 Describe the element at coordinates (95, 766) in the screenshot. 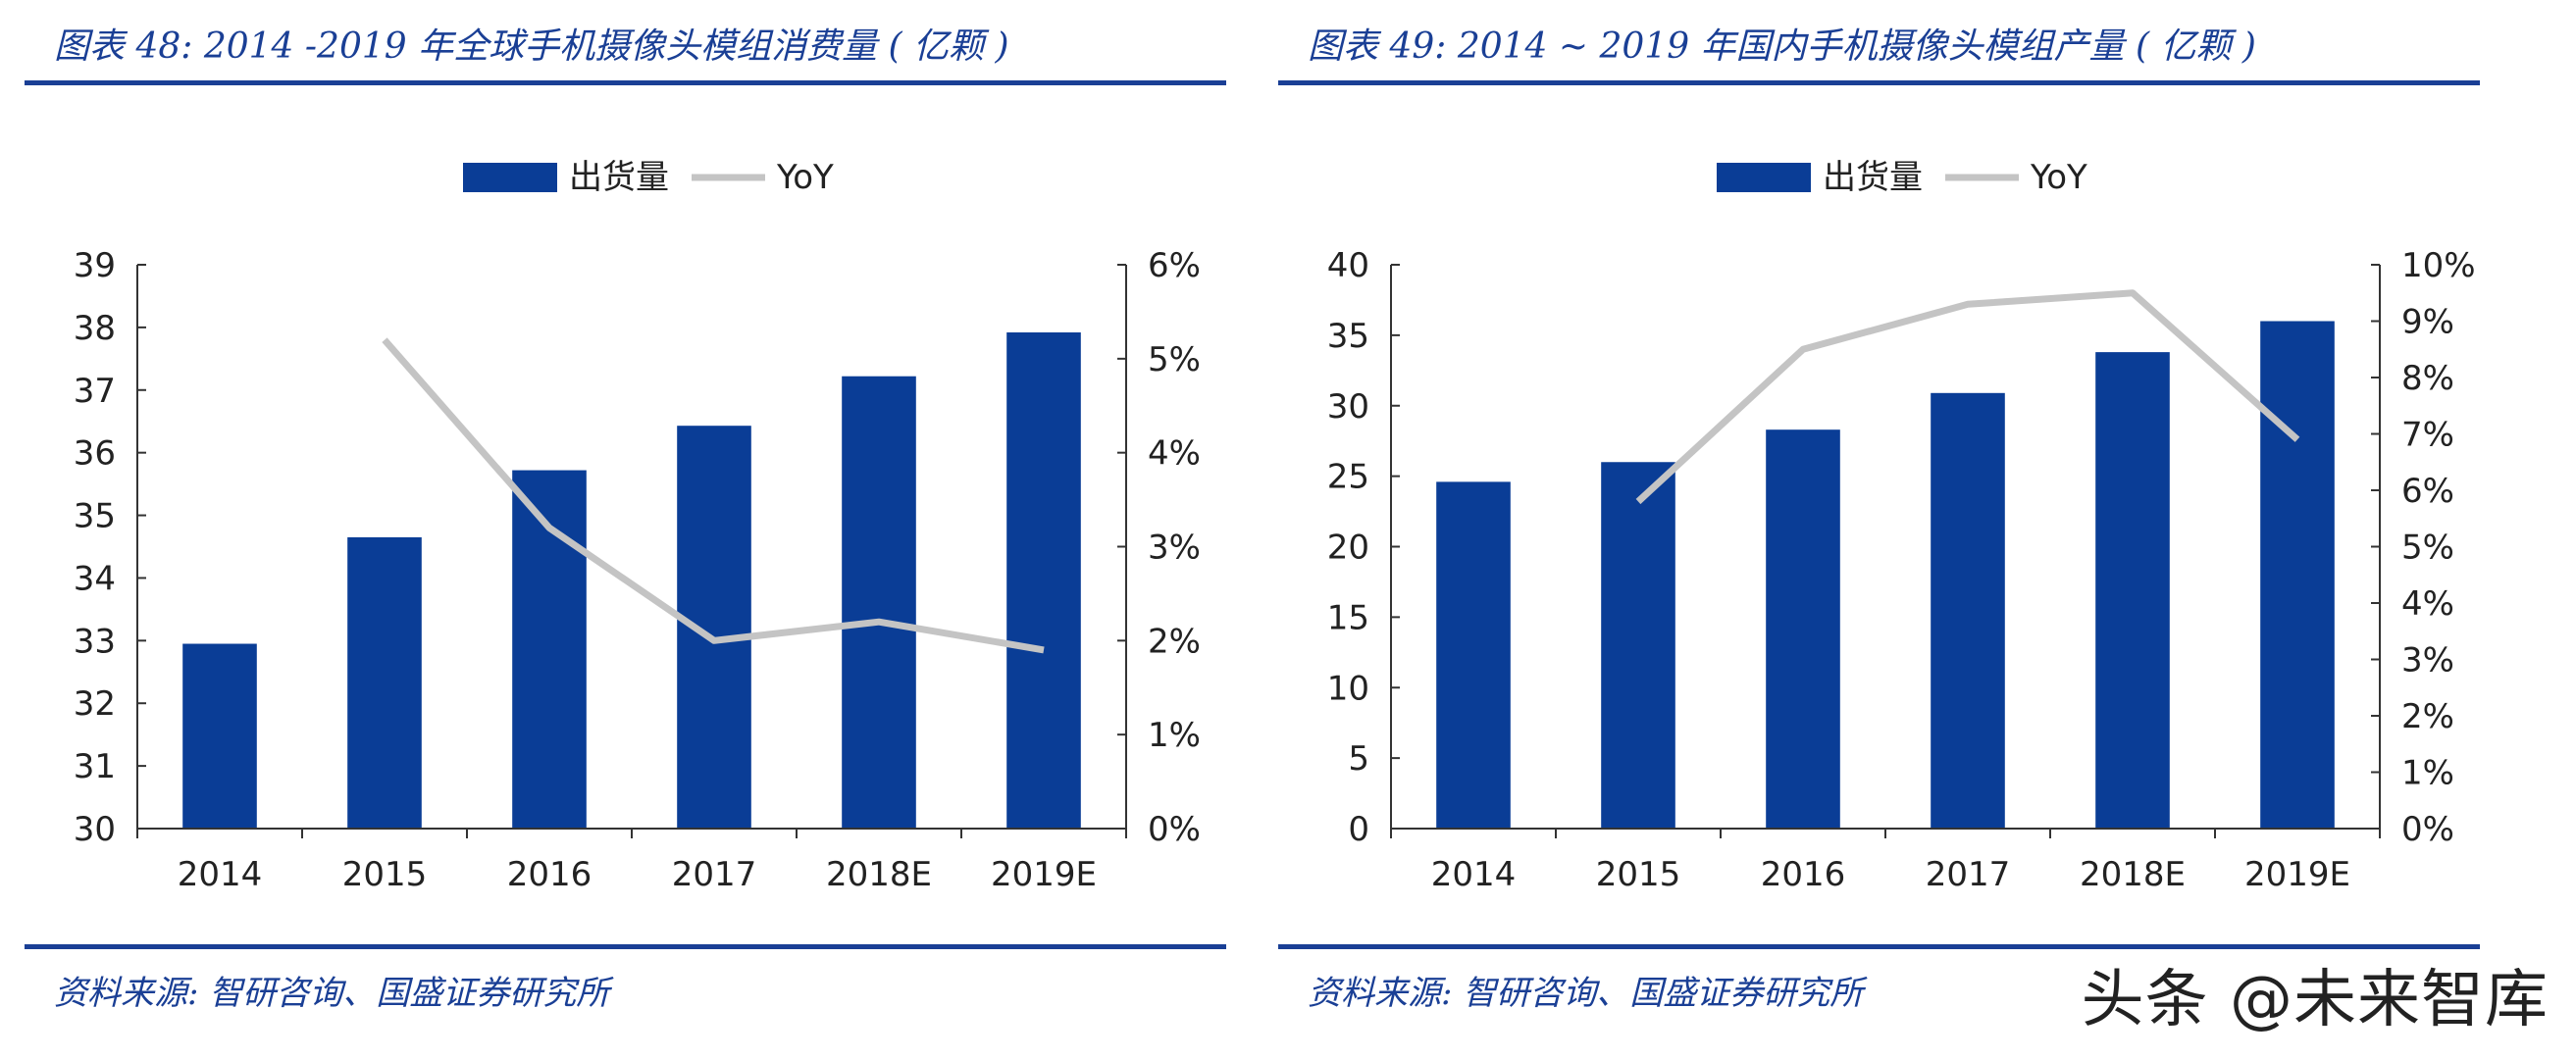

I see `y-tick-label: 31` at that location.